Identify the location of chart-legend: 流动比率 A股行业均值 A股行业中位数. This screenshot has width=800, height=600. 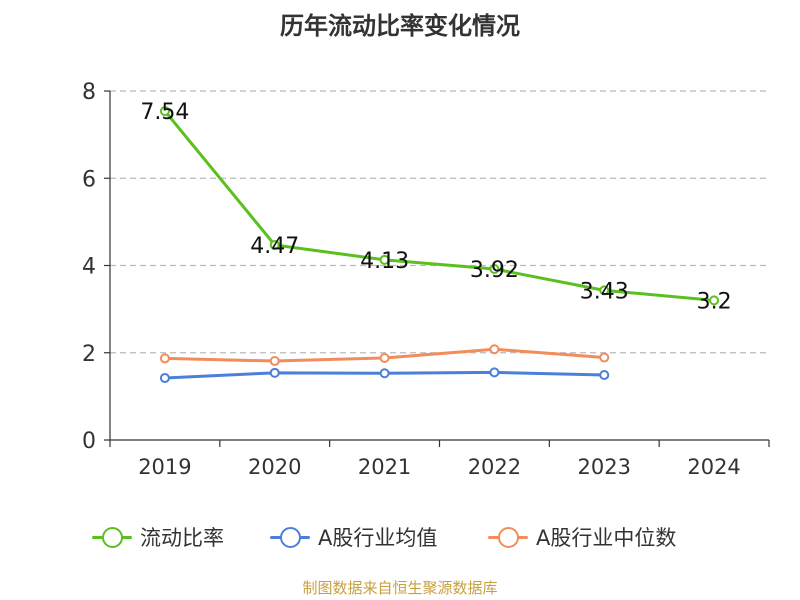
(400, 537).